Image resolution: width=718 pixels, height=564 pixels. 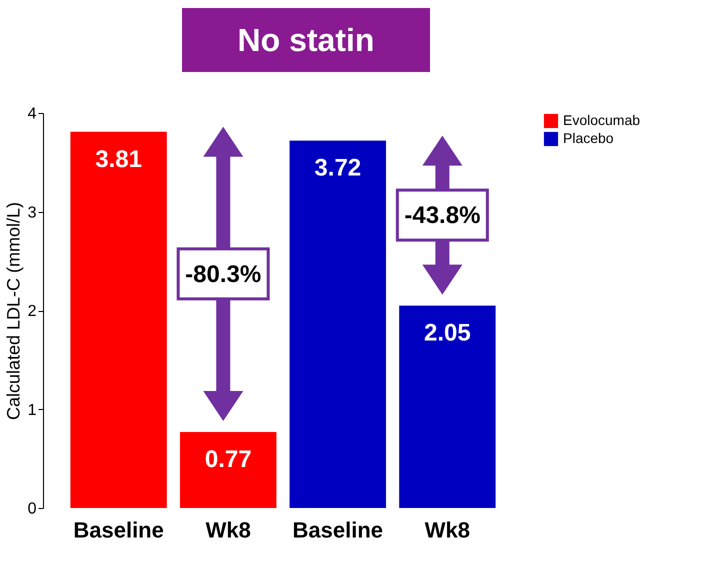 What do you see at coordinates (442, 216) in the screenshot?
I see `annotation: -43.8%` at bounding box center [442, 216].